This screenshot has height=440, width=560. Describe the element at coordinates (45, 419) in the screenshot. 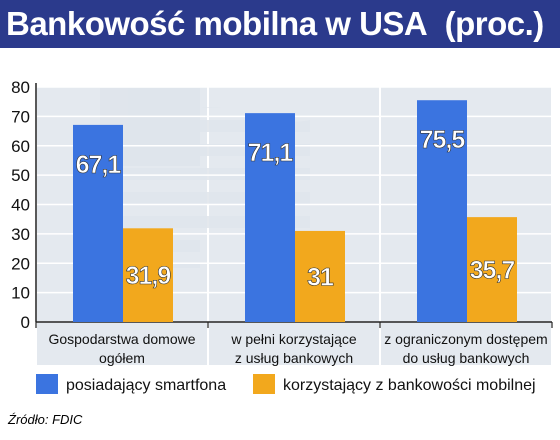

I see `source-note: Źródło: FDIC` at that location.